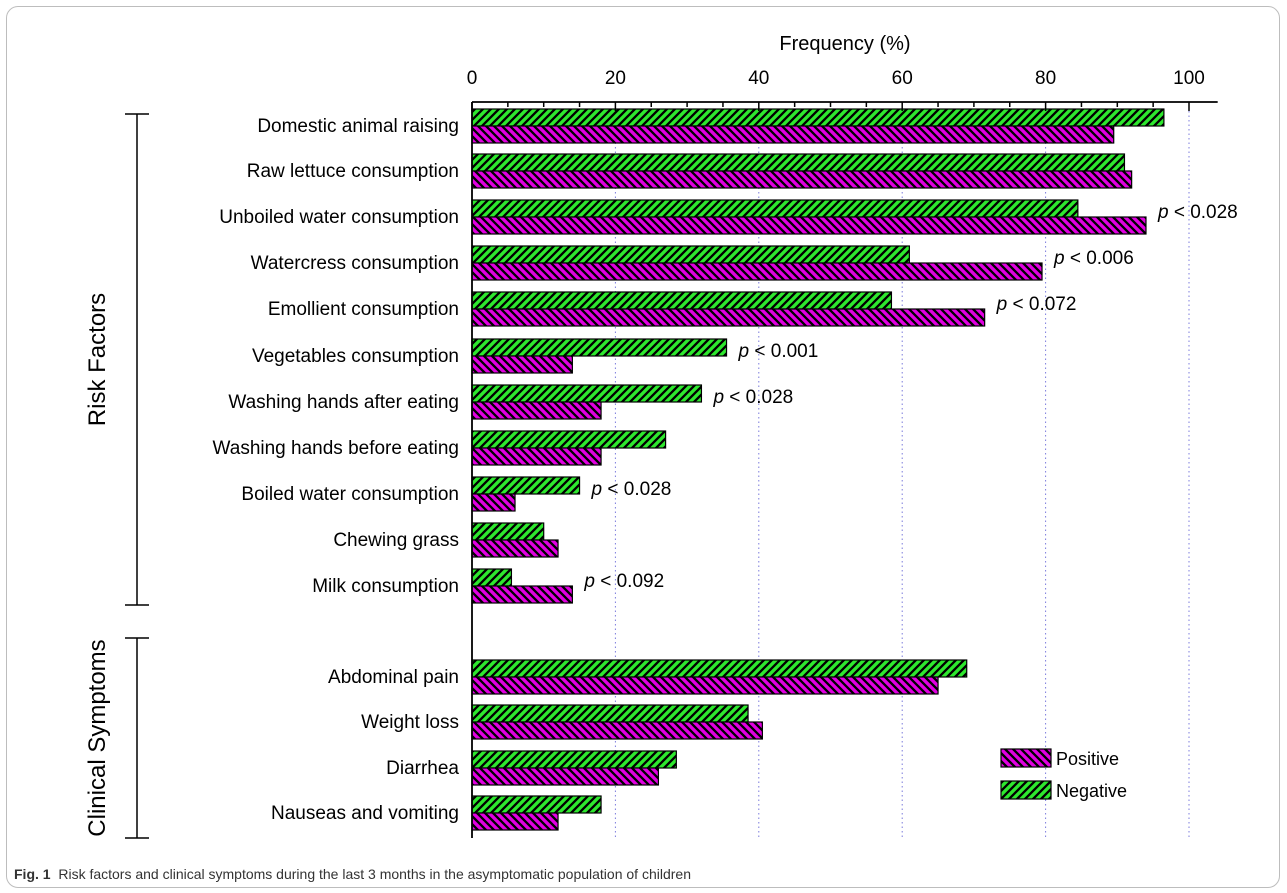 The image size is (1287, 893). I want to click on caption-label: Fig. 1, so click(32, 874).